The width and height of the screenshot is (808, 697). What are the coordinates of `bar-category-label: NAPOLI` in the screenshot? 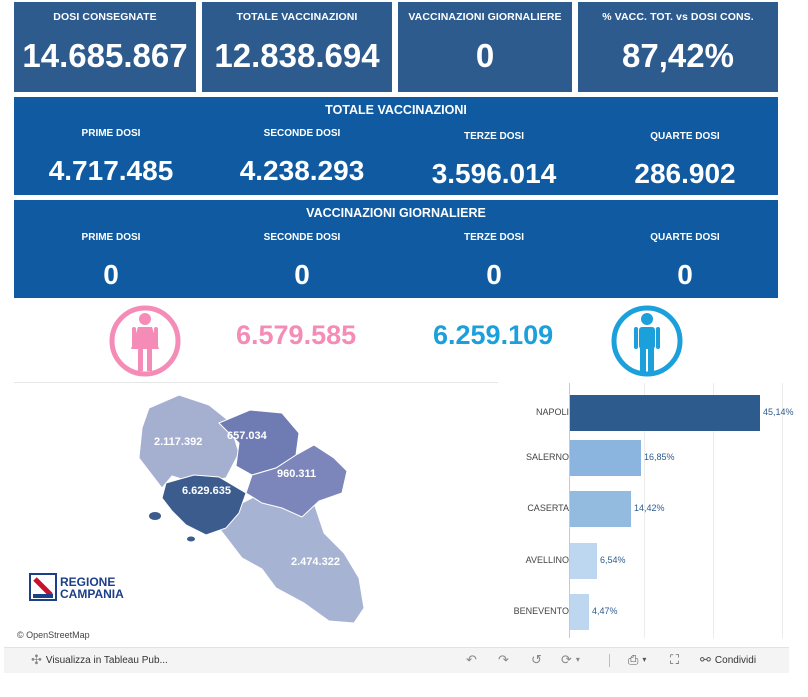 It's located at (552, 412).